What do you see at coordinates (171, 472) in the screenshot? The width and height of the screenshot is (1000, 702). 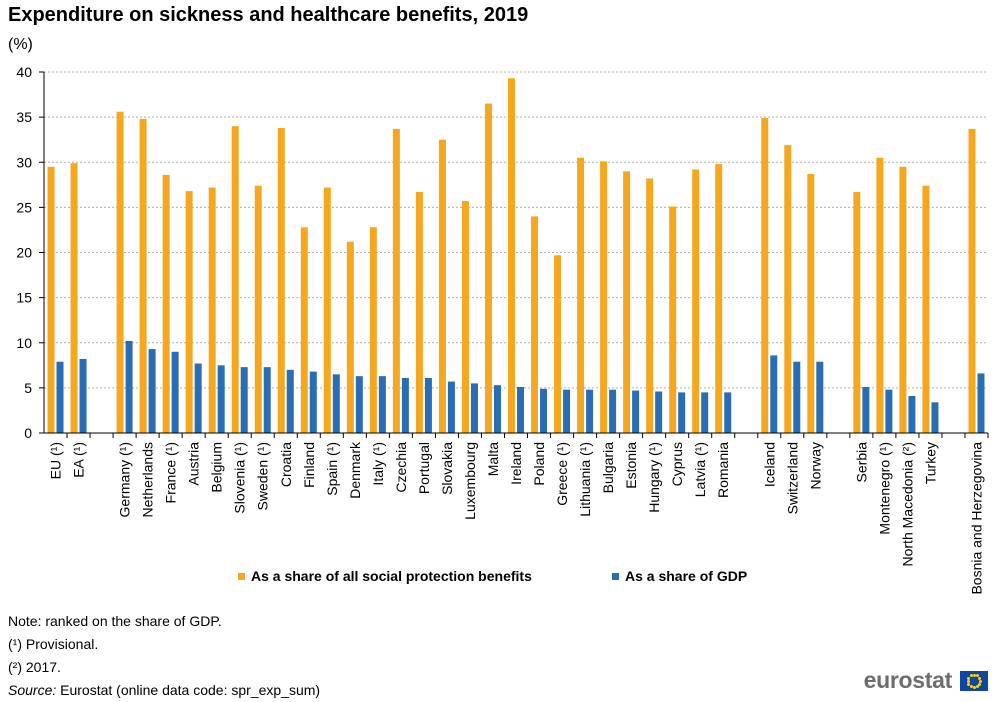 I see `x-tick-label: France (¹)` at bounding box center [171, 472].